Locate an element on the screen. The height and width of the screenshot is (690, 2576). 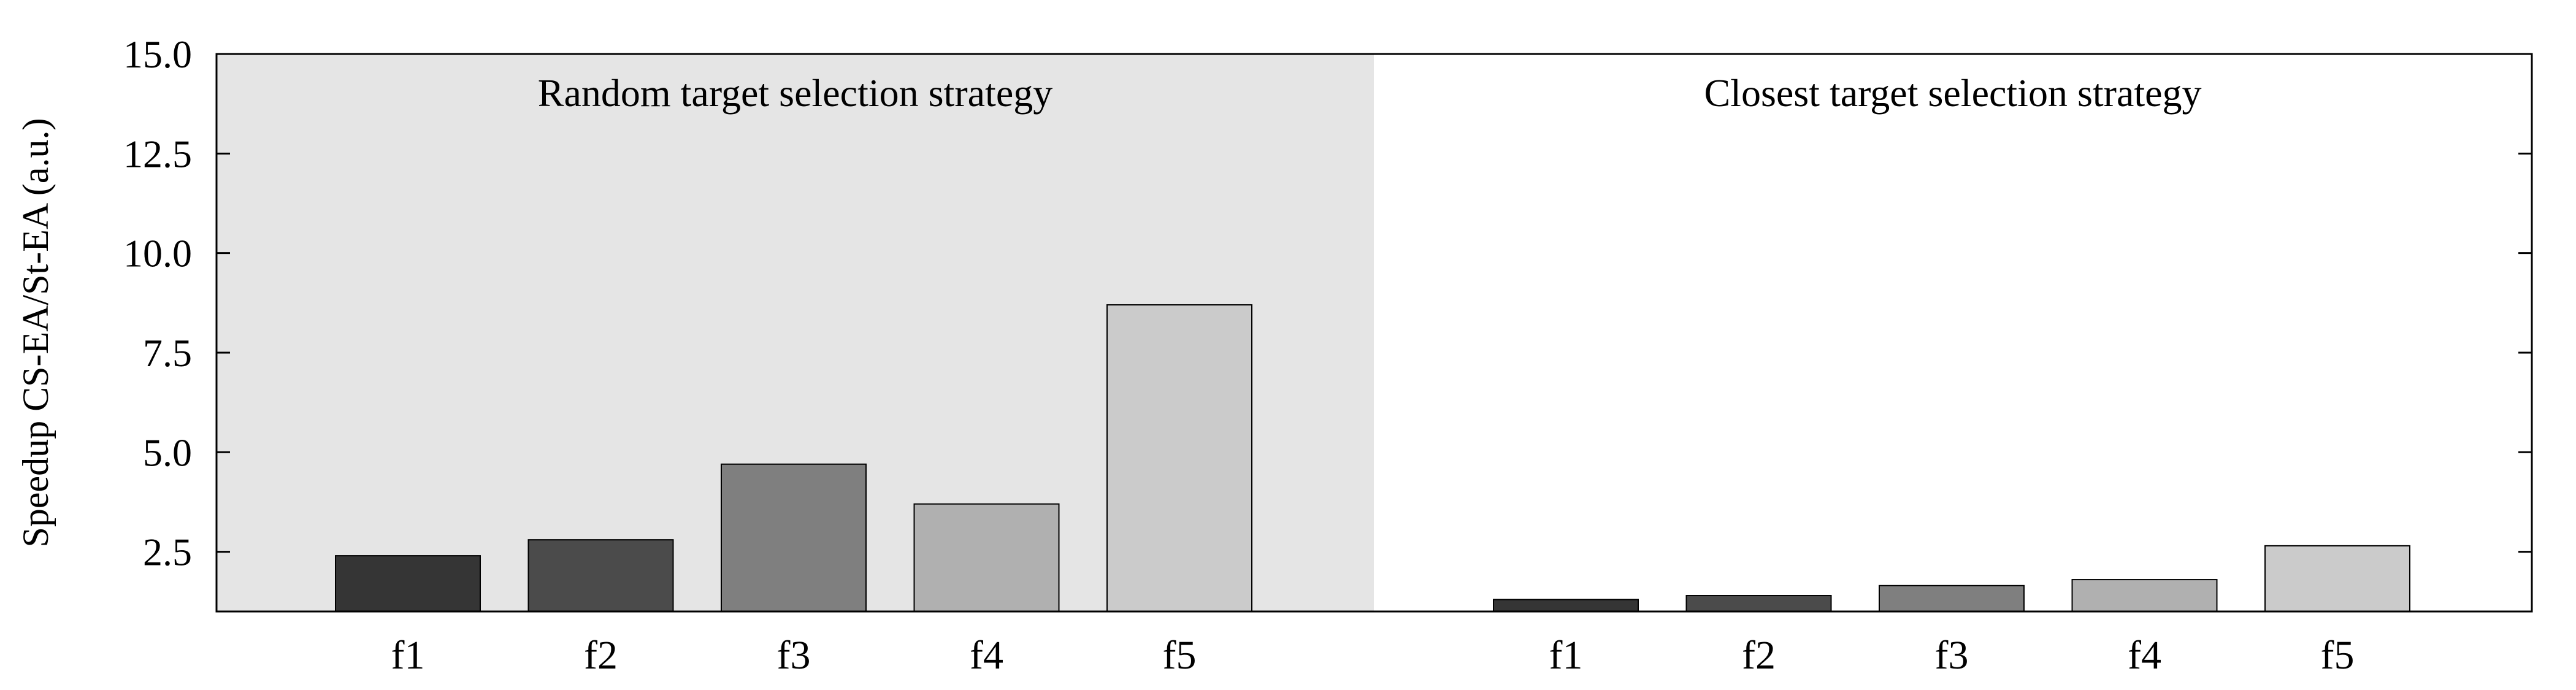
panel-title-random: Random target selection strategy is located at coordinates (795, 93).